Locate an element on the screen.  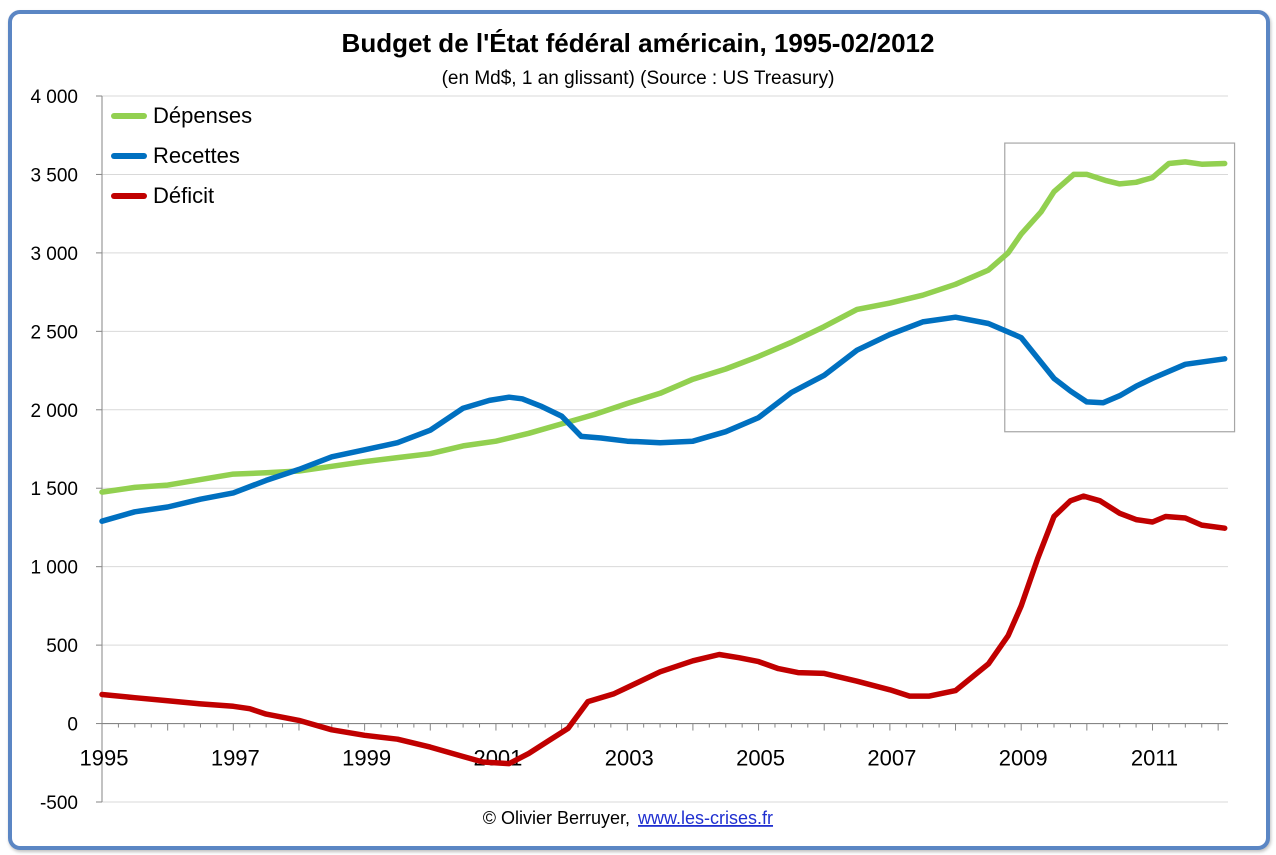
y-tick-label: 2 000 is located at coordinates (54, 411).